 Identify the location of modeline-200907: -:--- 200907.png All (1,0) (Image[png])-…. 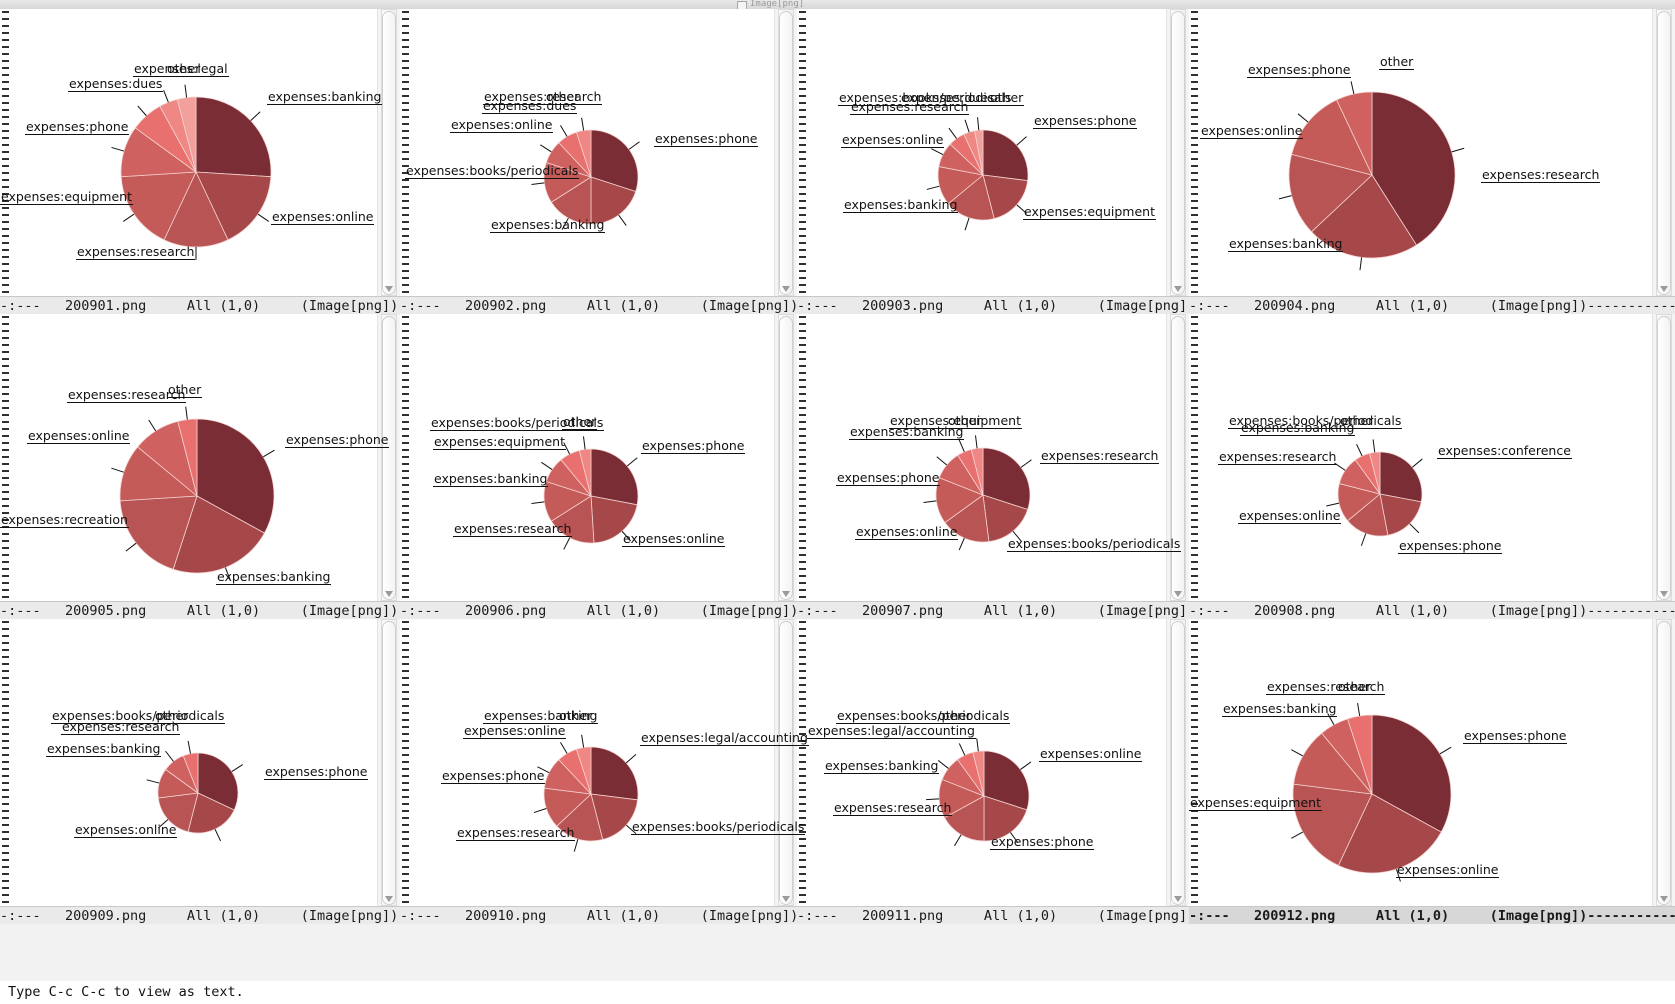
(993, 610).